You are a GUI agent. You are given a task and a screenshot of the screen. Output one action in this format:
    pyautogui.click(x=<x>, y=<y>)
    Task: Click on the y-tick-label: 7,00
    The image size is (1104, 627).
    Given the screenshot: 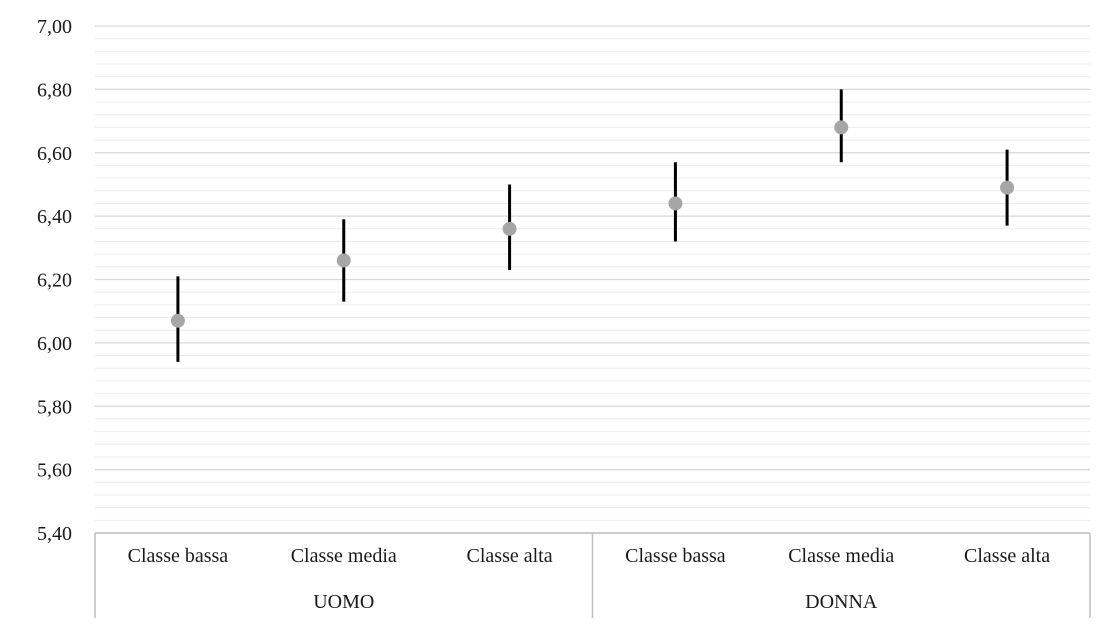 What is the action you would take?
    pyautogui.click(x=54, y=27)
    